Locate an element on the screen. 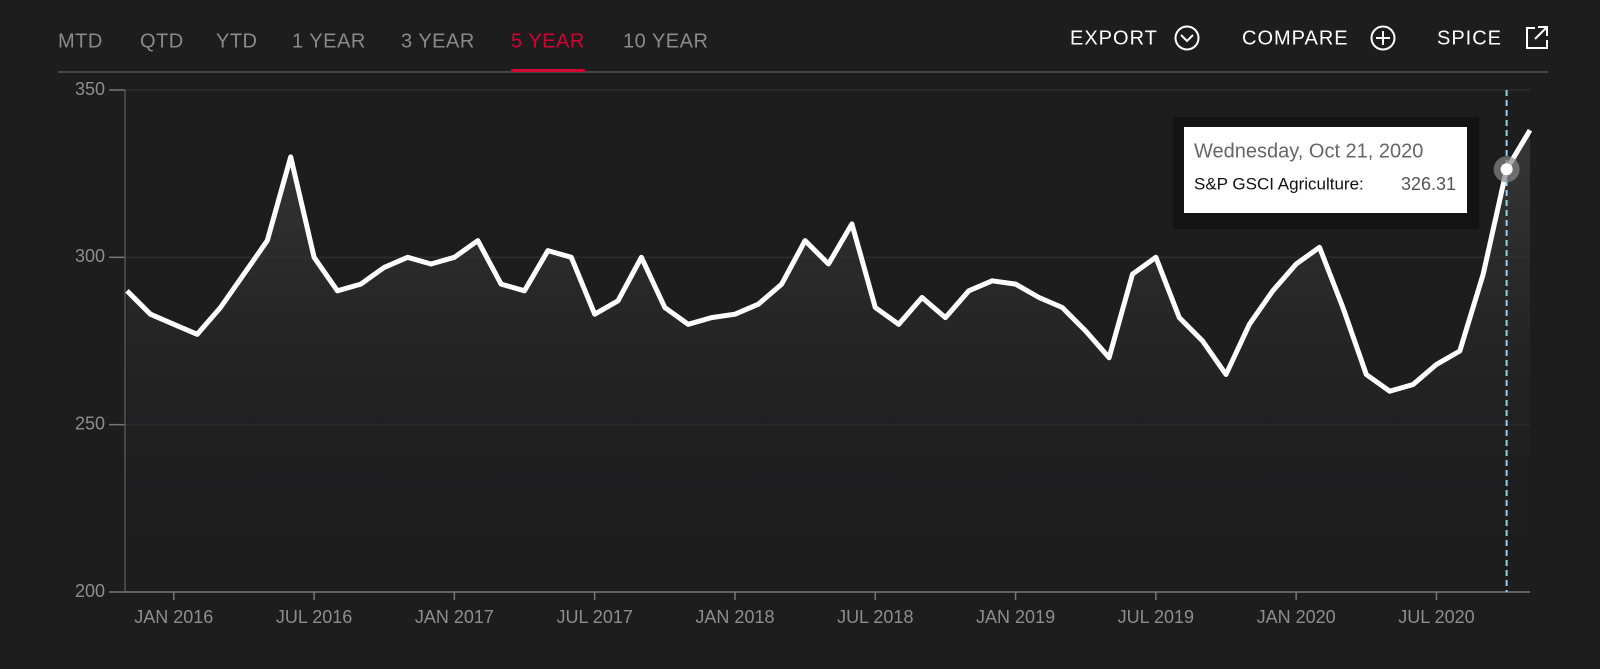  action-button: SPICE is located at coordinates (1469, 38).